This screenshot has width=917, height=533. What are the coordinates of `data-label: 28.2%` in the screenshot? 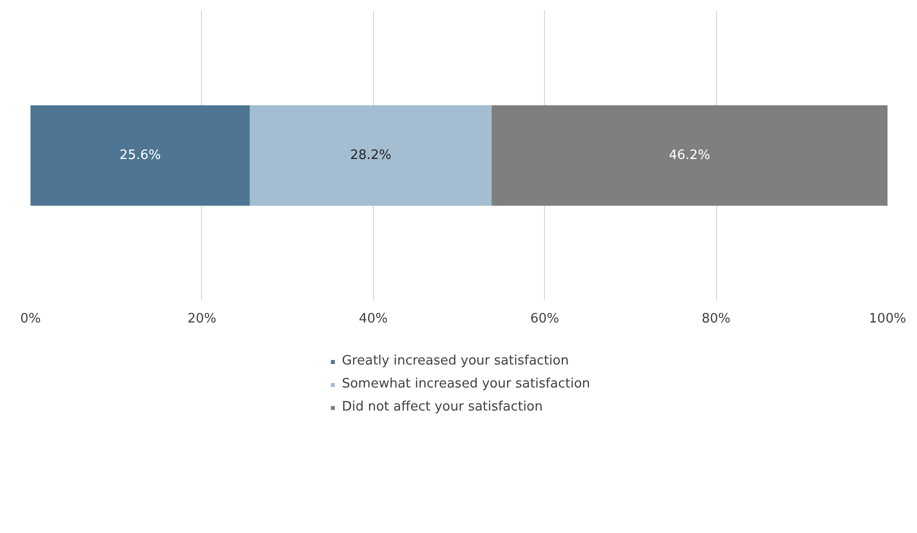 It's located at (371, 155).